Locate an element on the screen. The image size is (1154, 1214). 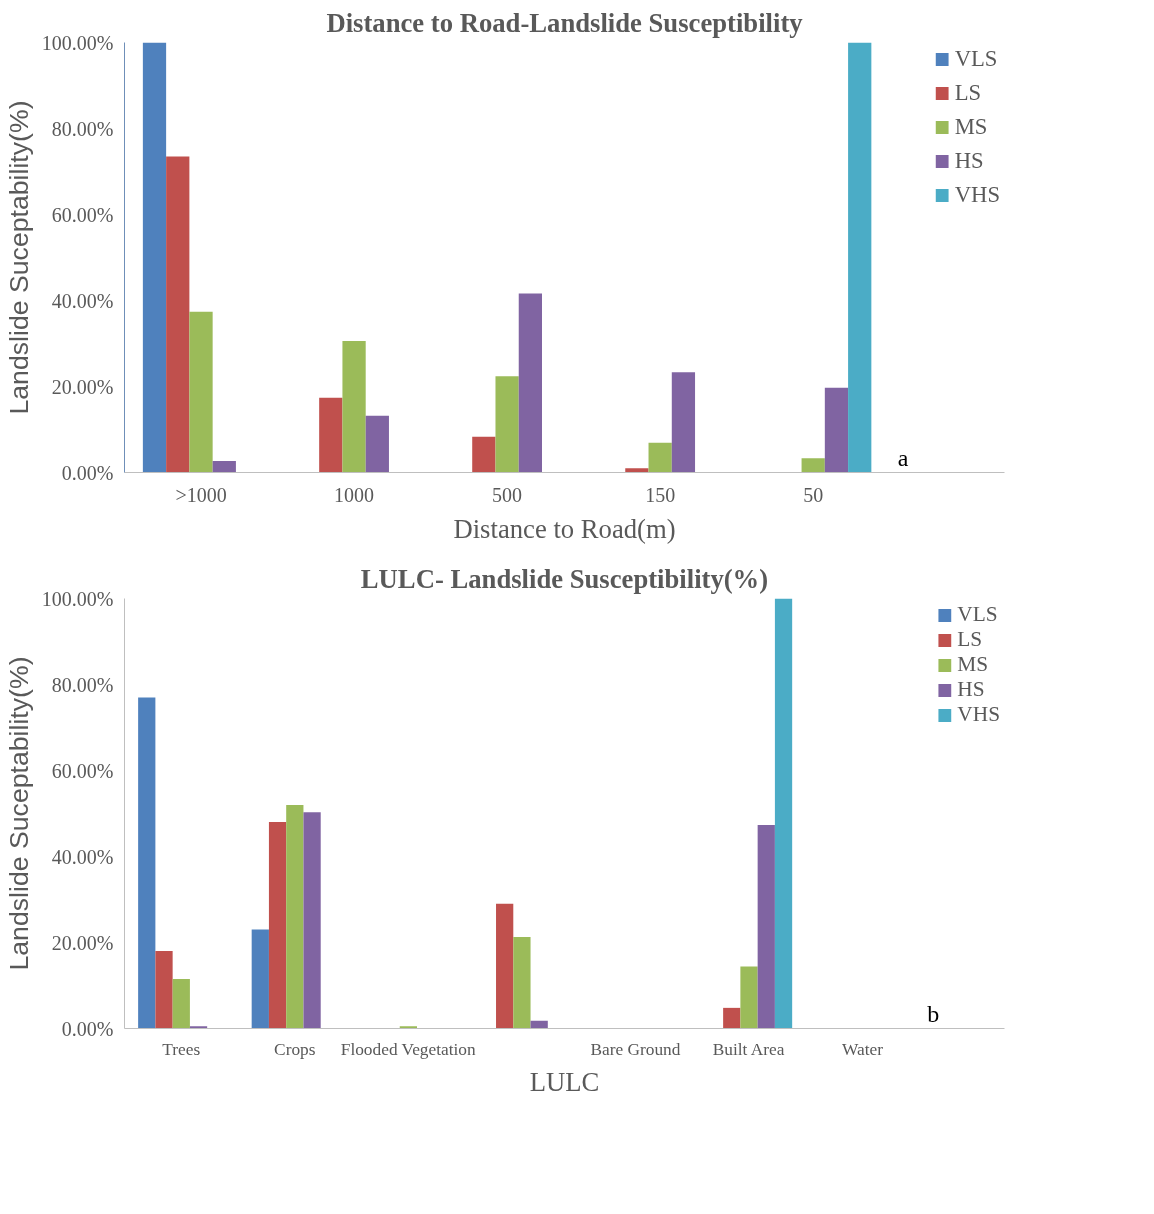
x-axis-title: LULC is located at coordinates (564, 1081).